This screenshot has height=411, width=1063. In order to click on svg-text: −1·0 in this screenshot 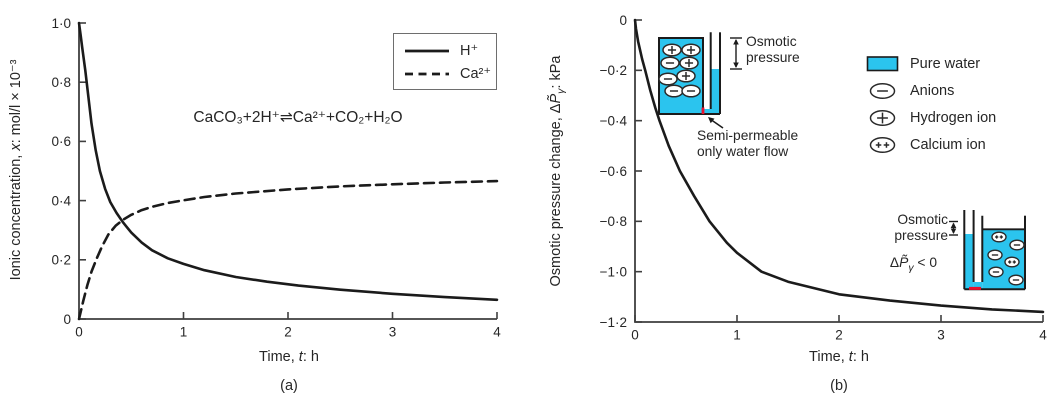, I will do `click(613, 271)`.